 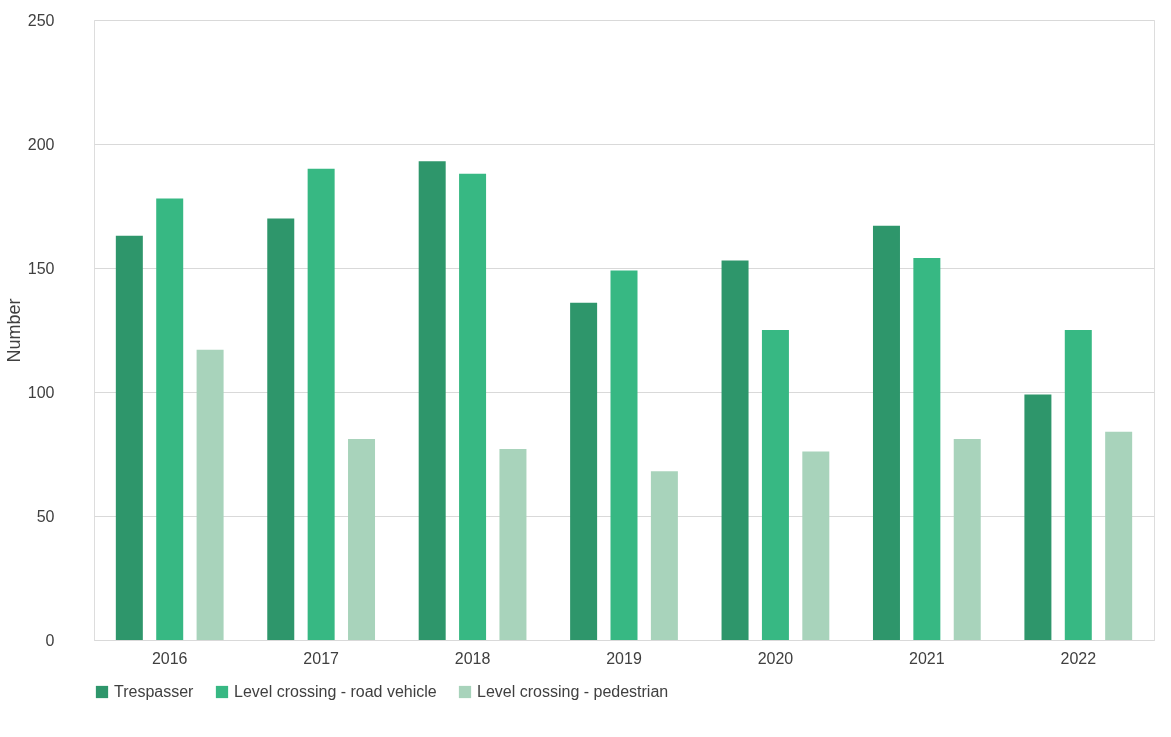 What do you see at coordinates (154, 691) in the screenshot?
I see `legend-label: Trespasser` at bounding box center [154, 691].